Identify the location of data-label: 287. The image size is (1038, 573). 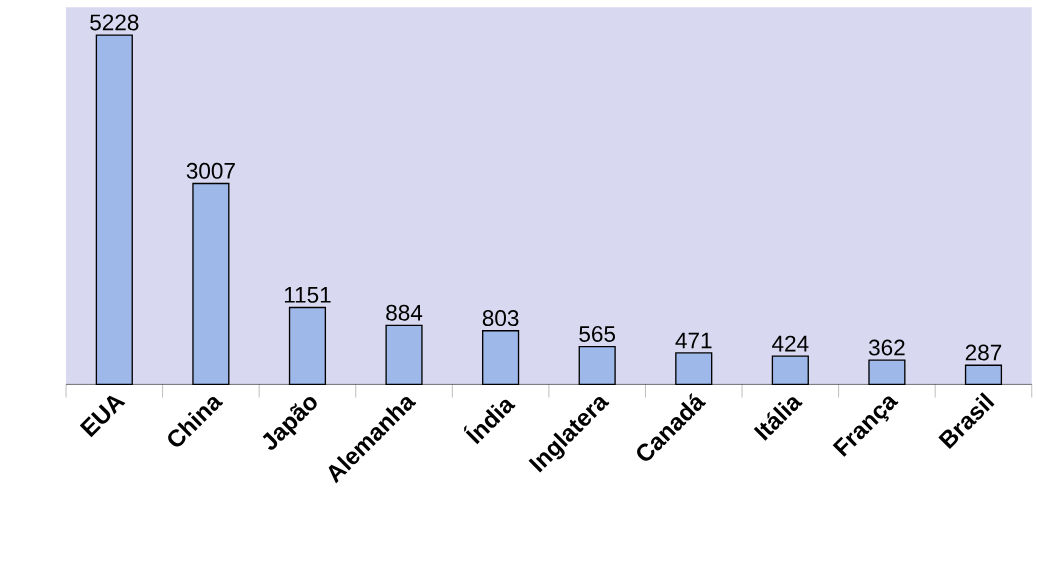
(983, 352).